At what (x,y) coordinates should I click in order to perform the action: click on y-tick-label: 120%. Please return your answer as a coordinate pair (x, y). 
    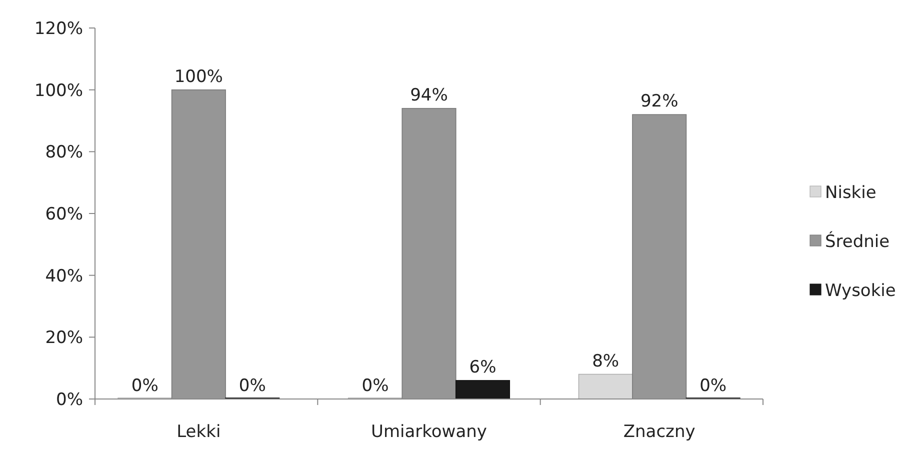
    Looking at the image, I should click on (58, 28).